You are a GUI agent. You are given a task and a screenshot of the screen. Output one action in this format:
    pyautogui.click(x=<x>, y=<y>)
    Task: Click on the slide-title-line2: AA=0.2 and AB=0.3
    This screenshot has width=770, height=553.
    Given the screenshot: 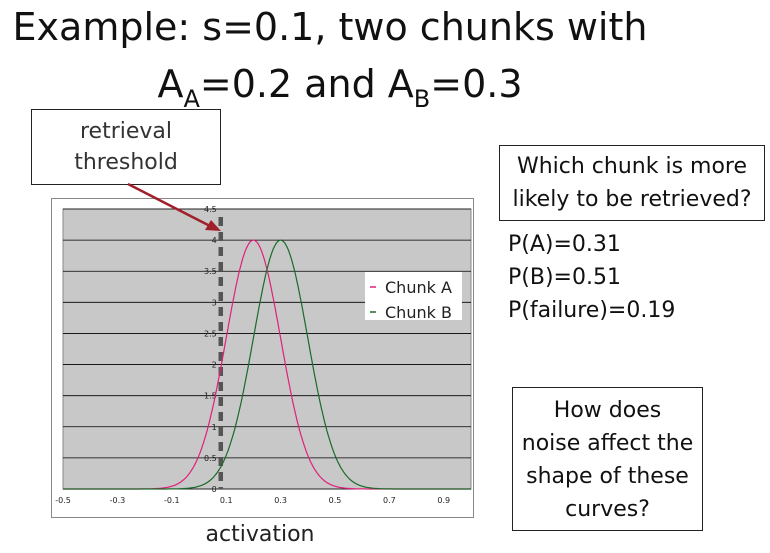 What is the action you would take?
    pyautogui.click(x=345, y=91)
    